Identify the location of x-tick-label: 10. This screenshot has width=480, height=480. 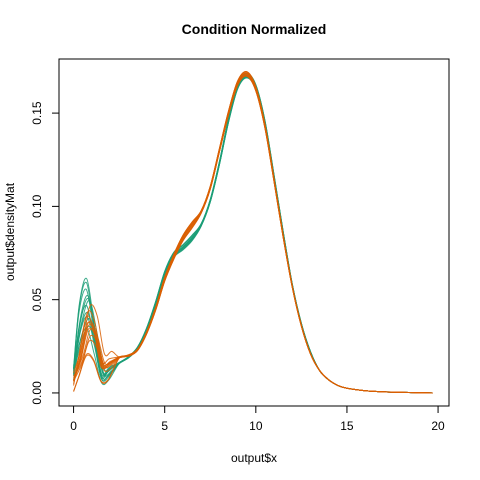
(256, 426).